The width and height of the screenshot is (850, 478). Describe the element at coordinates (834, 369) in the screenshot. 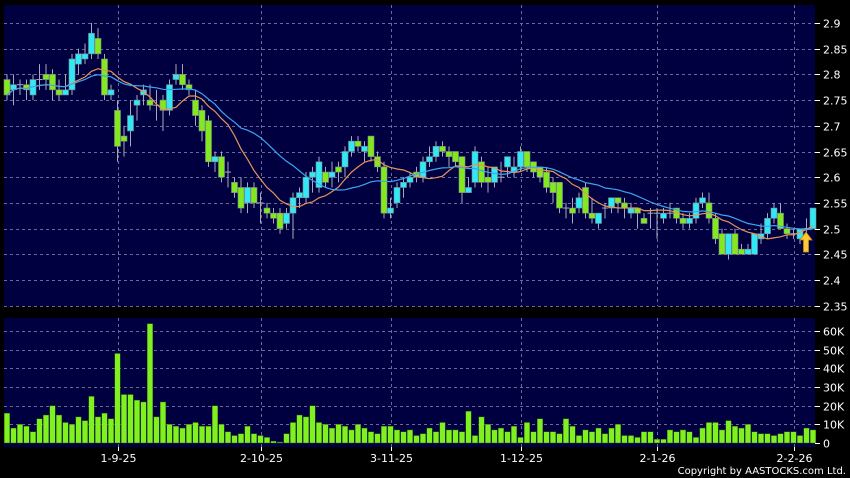

I see `volume-tick-label: 40K` at that location.